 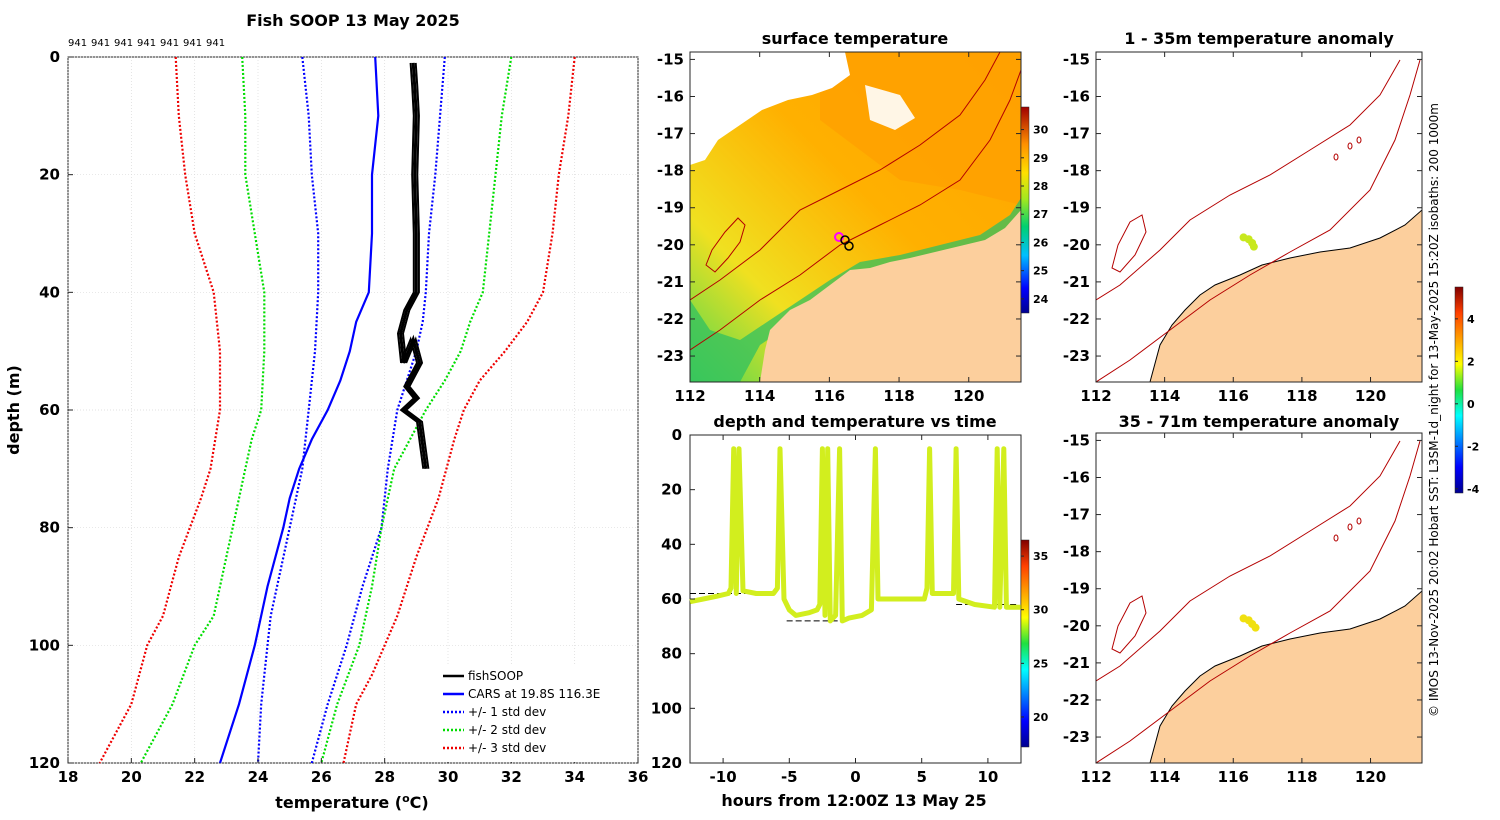 What do you see at coordinates (49, 410) in the screenshot?
I see `profile-ytick-label: 60` at bounding box center [49, 410].